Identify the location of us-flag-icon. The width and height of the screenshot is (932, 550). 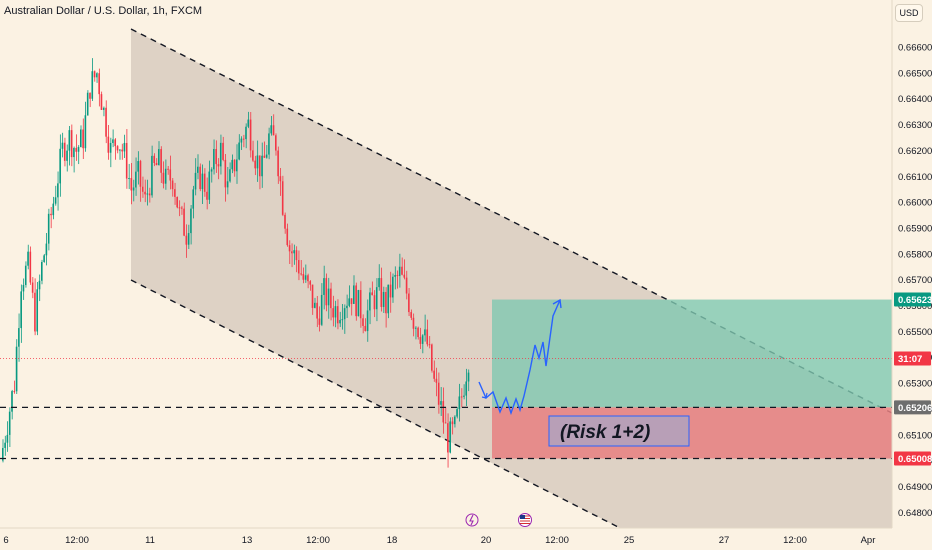
(525, 520).